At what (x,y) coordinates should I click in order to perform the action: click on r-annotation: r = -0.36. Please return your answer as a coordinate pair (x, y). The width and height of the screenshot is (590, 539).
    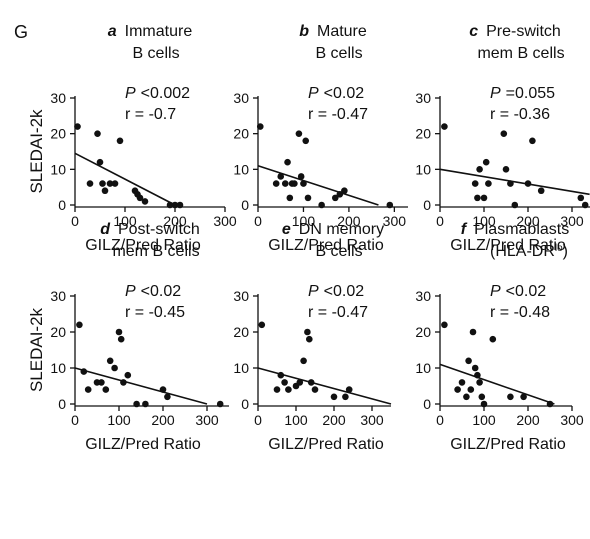
    Looking at the image, I should click on (520, 114).